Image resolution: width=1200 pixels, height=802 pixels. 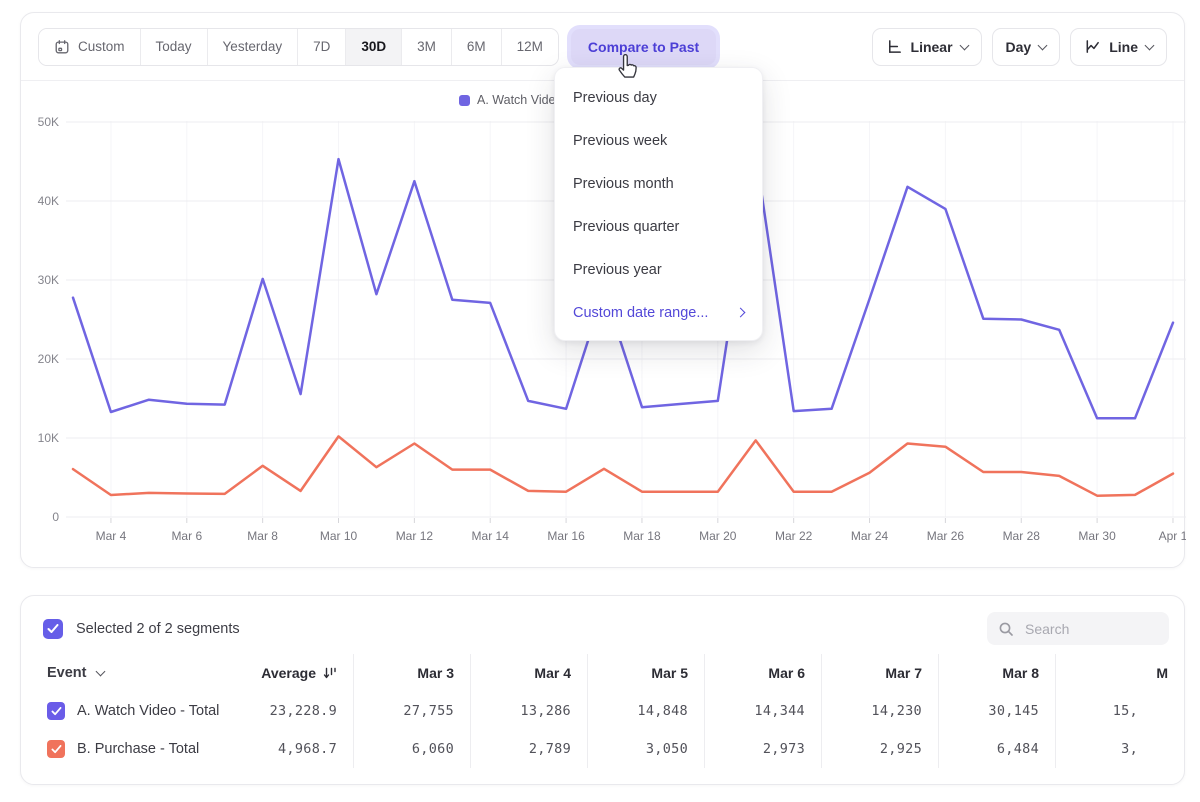 What do you see at coordinates (879, 749) in the screenshot?
I see `cell-value: 2,925` at bounding box center [879, 749].